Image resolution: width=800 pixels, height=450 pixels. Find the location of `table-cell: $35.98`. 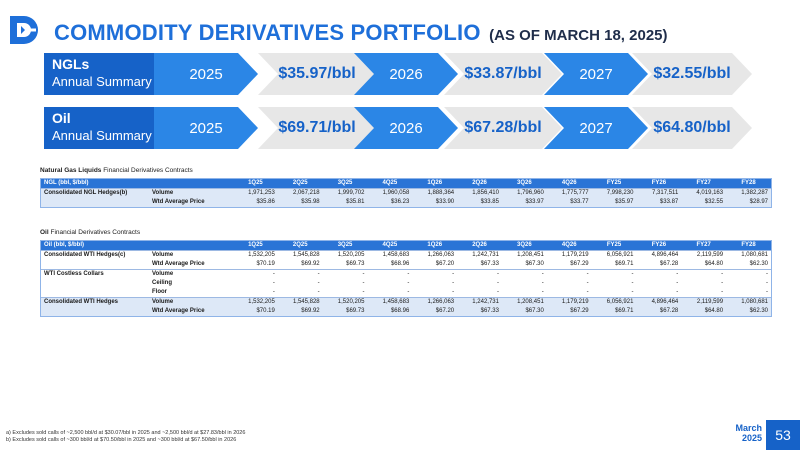

table-cell: $35.98 is located at coordinates (300, 202).